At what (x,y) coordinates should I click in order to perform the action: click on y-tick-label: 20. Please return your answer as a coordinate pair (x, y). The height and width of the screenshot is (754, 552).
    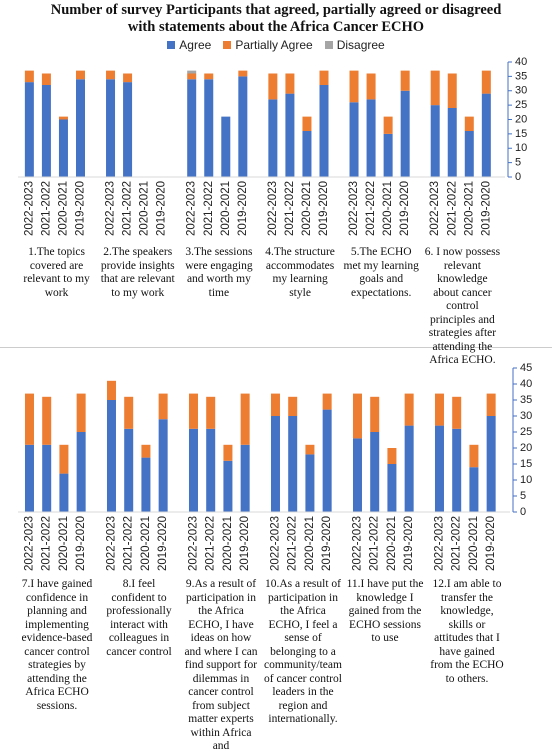
    Looking at the image, I should click on (526, 448).